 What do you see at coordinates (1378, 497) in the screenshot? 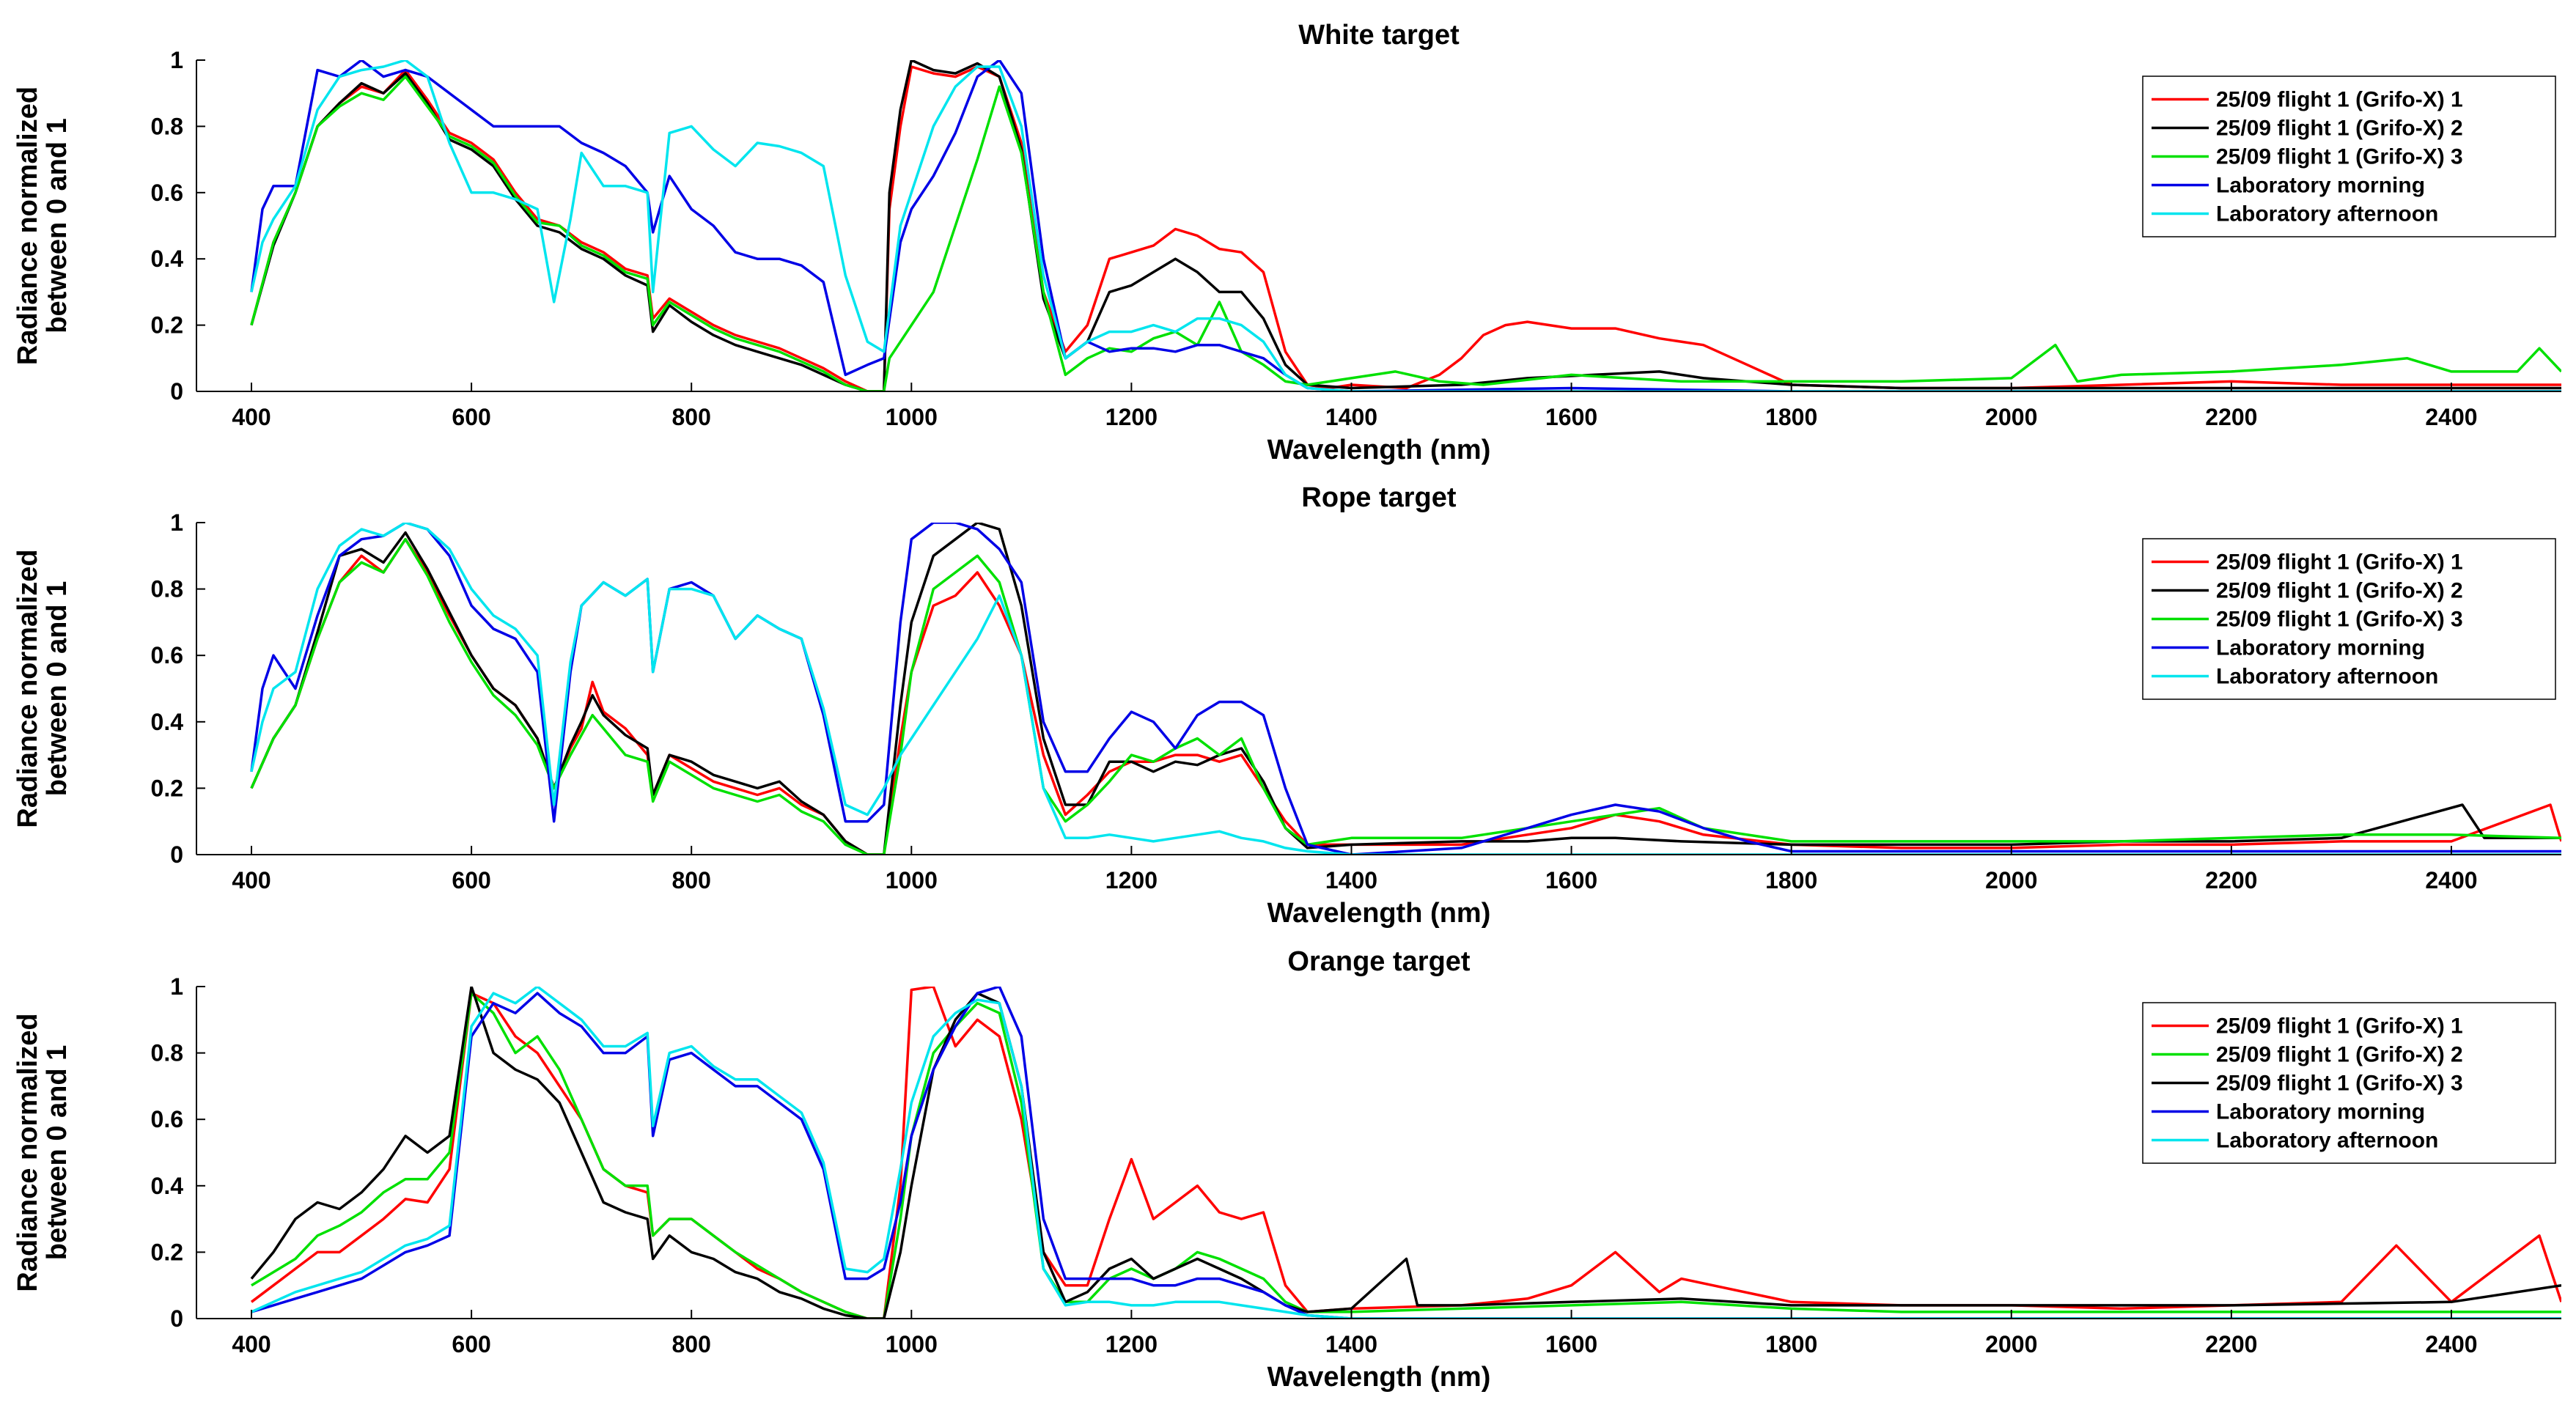
I see `chart-title: Rope target` at bounding box center [1378, 497].